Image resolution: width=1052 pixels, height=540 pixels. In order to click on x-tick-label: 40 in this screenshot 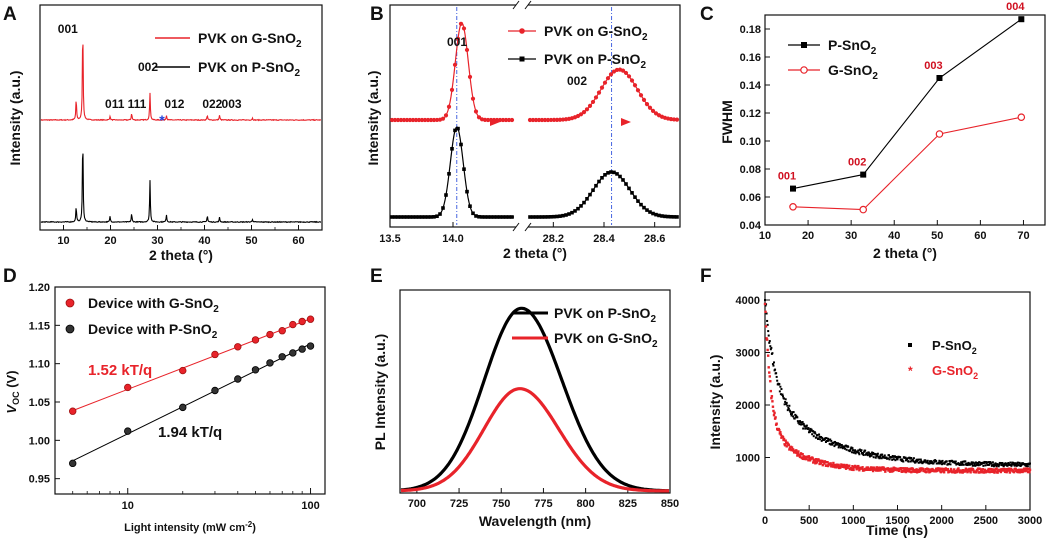, I will do `click(204, 241)`.